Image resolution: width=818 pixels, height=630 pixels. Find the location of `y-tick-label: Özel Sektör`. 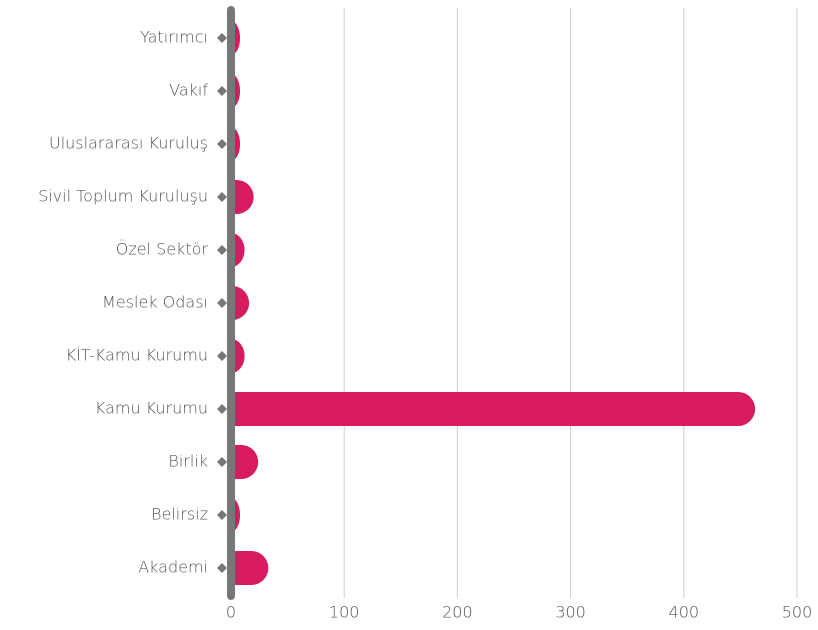

y-tick-label: Özel Sektör is located at coordinates (162, 249).